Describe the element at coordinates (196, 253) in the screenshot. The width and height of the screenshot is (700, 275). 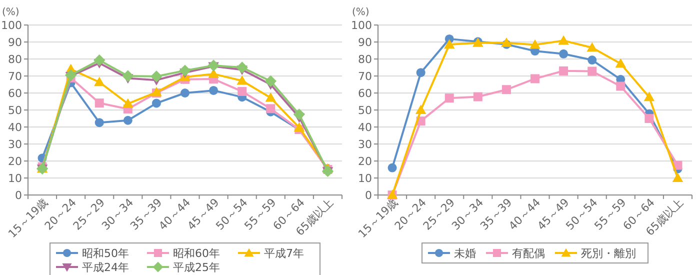
I see `legend-label: 昭和60年` at that location.